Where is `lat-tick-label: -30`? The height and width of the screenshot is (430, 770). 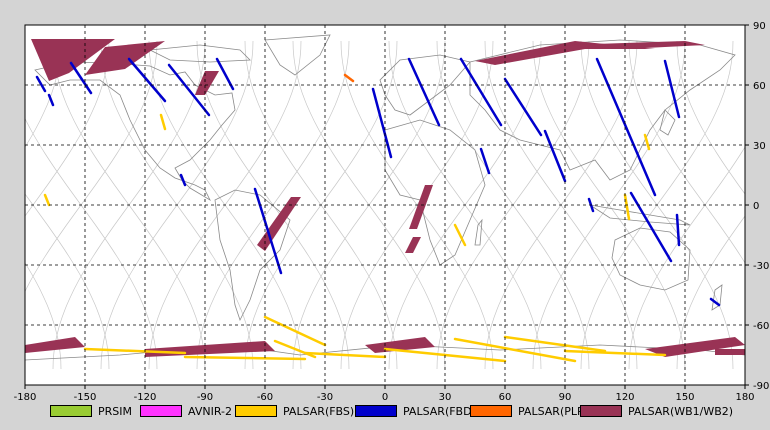
lat-tick-label: -30 is located at coordinates (761, 266).